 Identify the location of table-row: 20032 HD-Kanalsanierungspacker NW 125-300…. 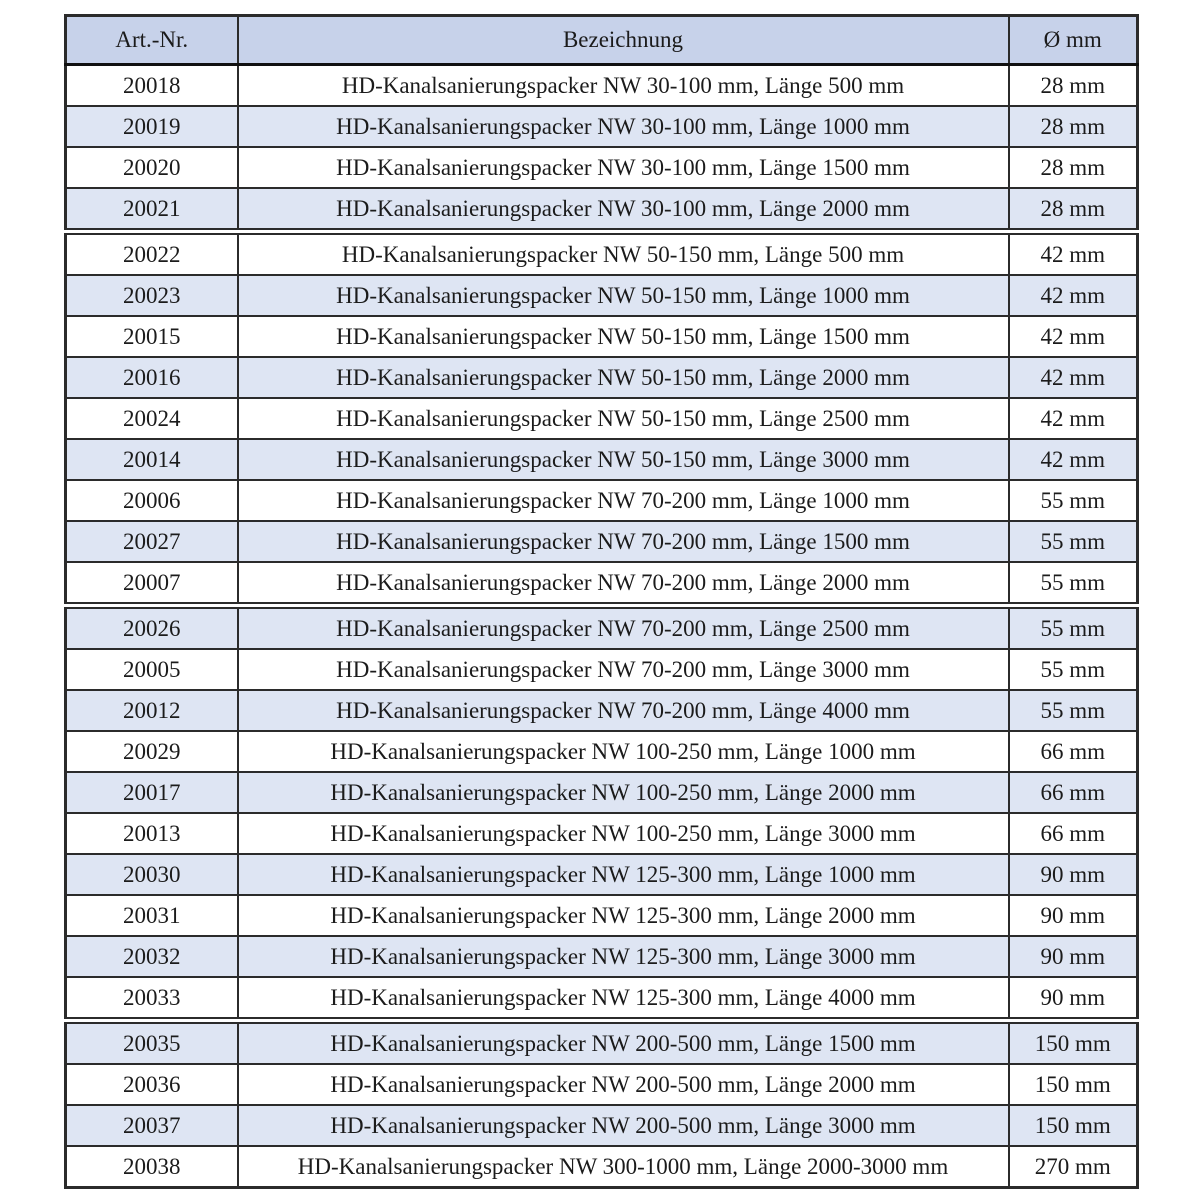
(601, 956).